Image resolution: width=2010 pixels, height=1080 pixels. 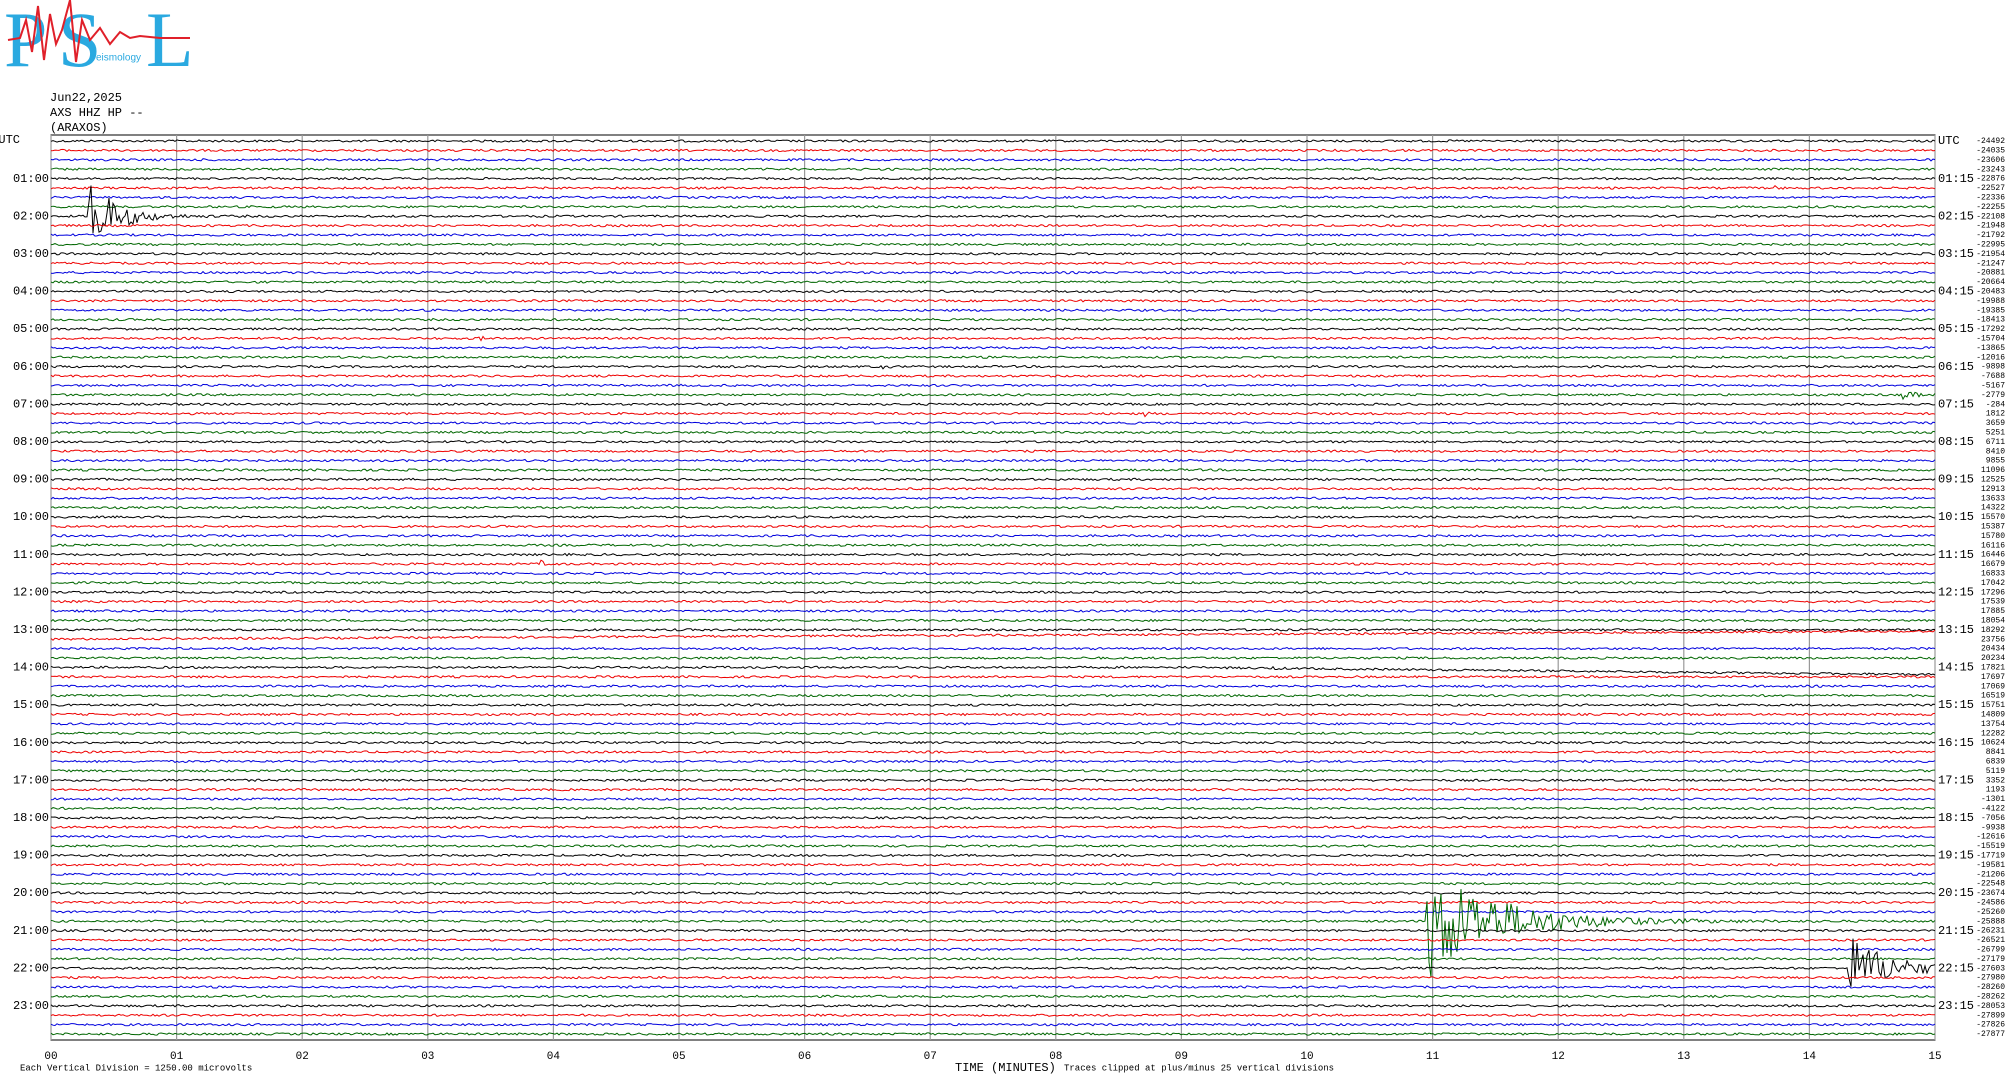 What do you see at coordinates (1949, 141) in the screenshot?
I see `right-time-label: UTC` at bounding box center [1949, 141].